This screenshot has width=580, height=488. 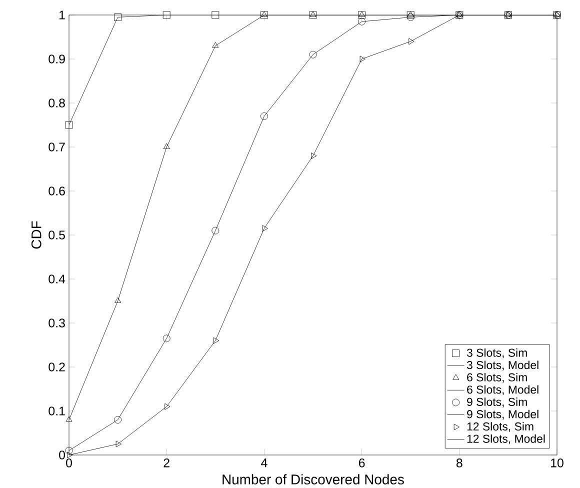 I want to click on legend-label: 6 Slots, Model, so click(x=502, y=390).